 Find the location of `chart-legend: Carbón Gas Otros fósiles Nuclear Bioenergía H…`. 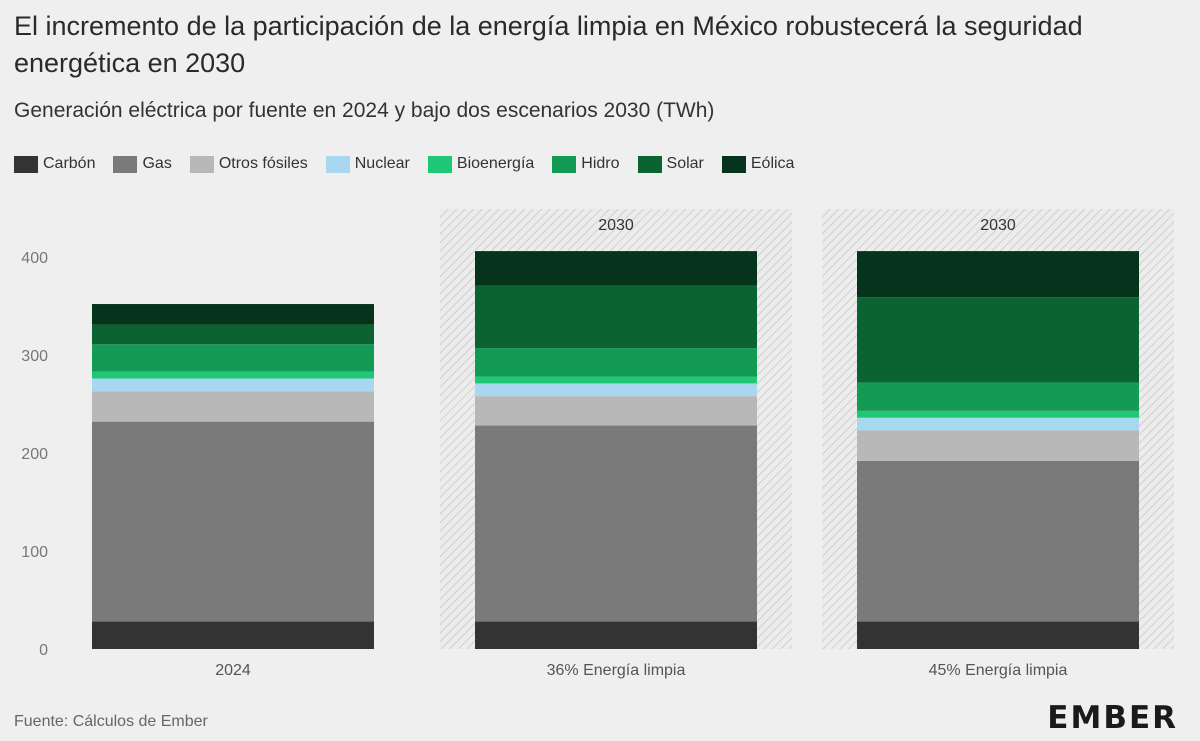

chart-legend: Carbón Gas Otros fósiles Nuclear Bioenergía H… is located at coordinates (413, 164).